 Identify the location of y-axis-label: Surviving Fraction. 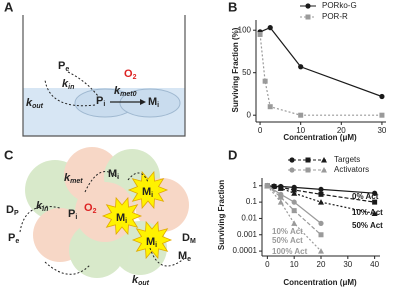
(221, 215).